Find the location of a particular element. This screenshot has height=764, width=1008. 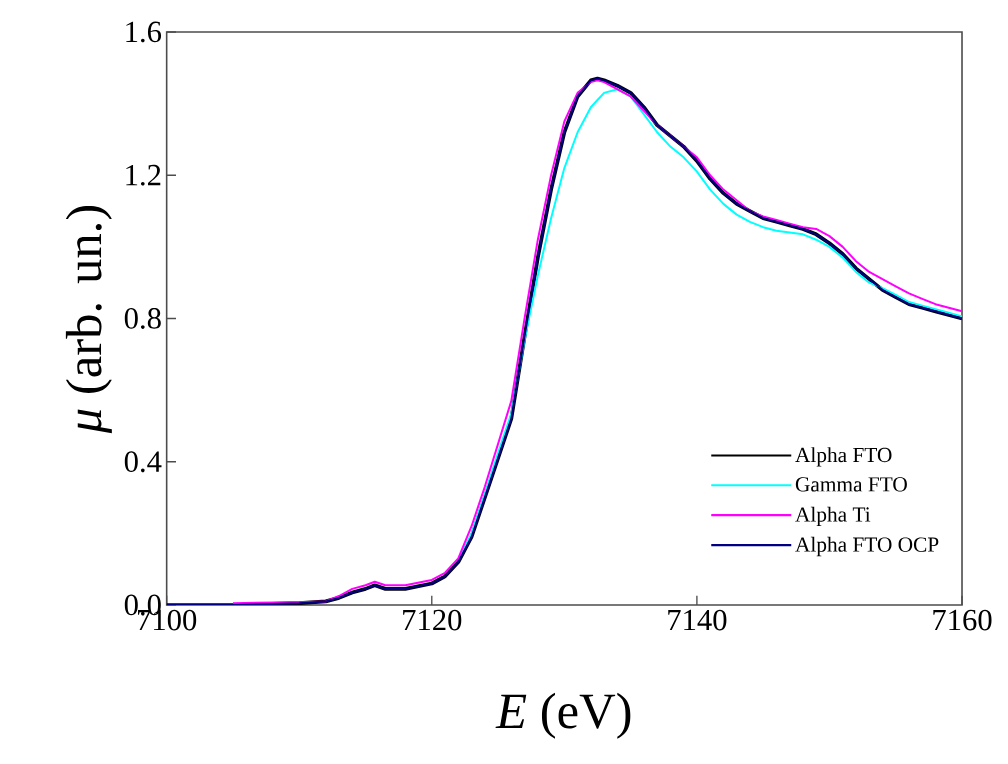

legend-label: Gamma FTO is located at coordinates (851, 484).